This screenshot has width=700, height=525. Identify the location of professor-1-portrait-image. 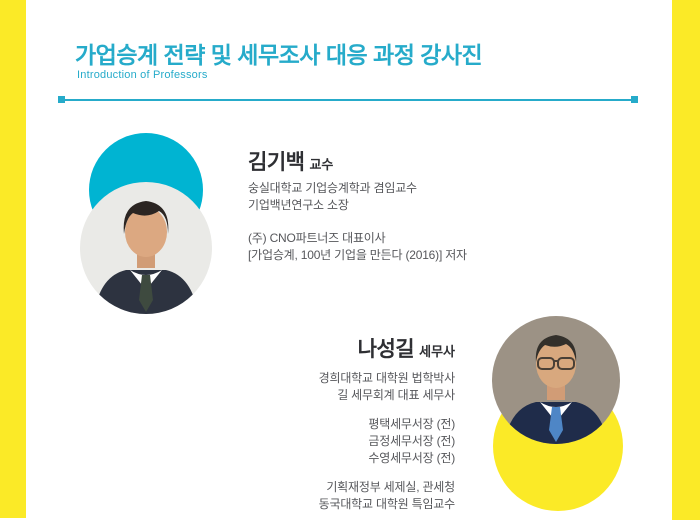
(146, 248).